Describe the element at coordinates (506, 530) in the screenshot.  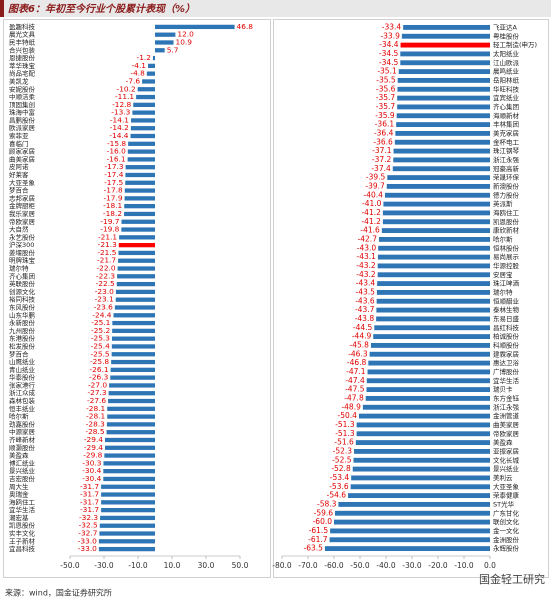
I see `category-label: 金一文化` at that location.